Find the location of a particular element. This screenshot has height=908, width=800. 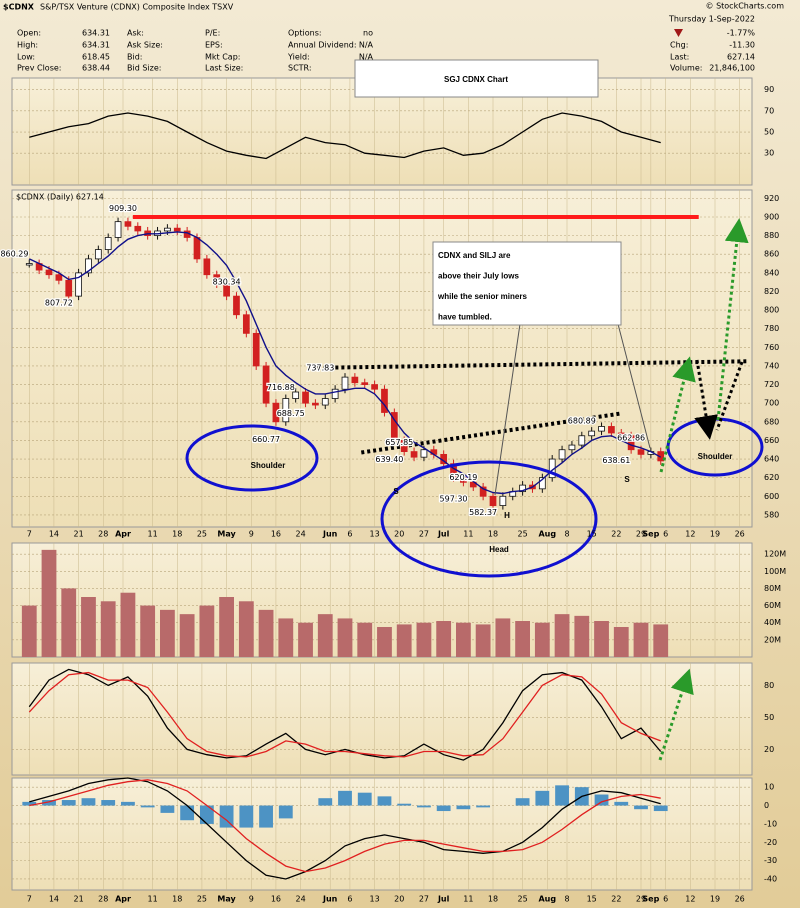

y-tick-label: 90 is located at coordinates (769, 89).